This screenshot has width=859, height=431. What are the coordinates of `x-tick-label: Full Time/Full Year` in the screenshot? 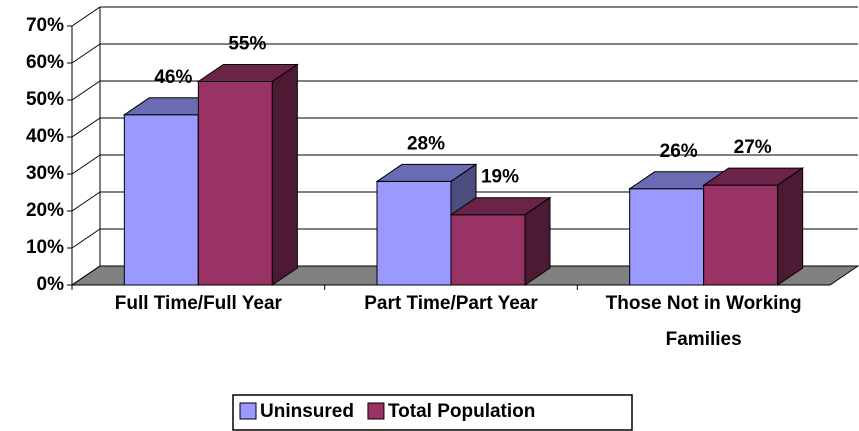 It's located at (198, 303).